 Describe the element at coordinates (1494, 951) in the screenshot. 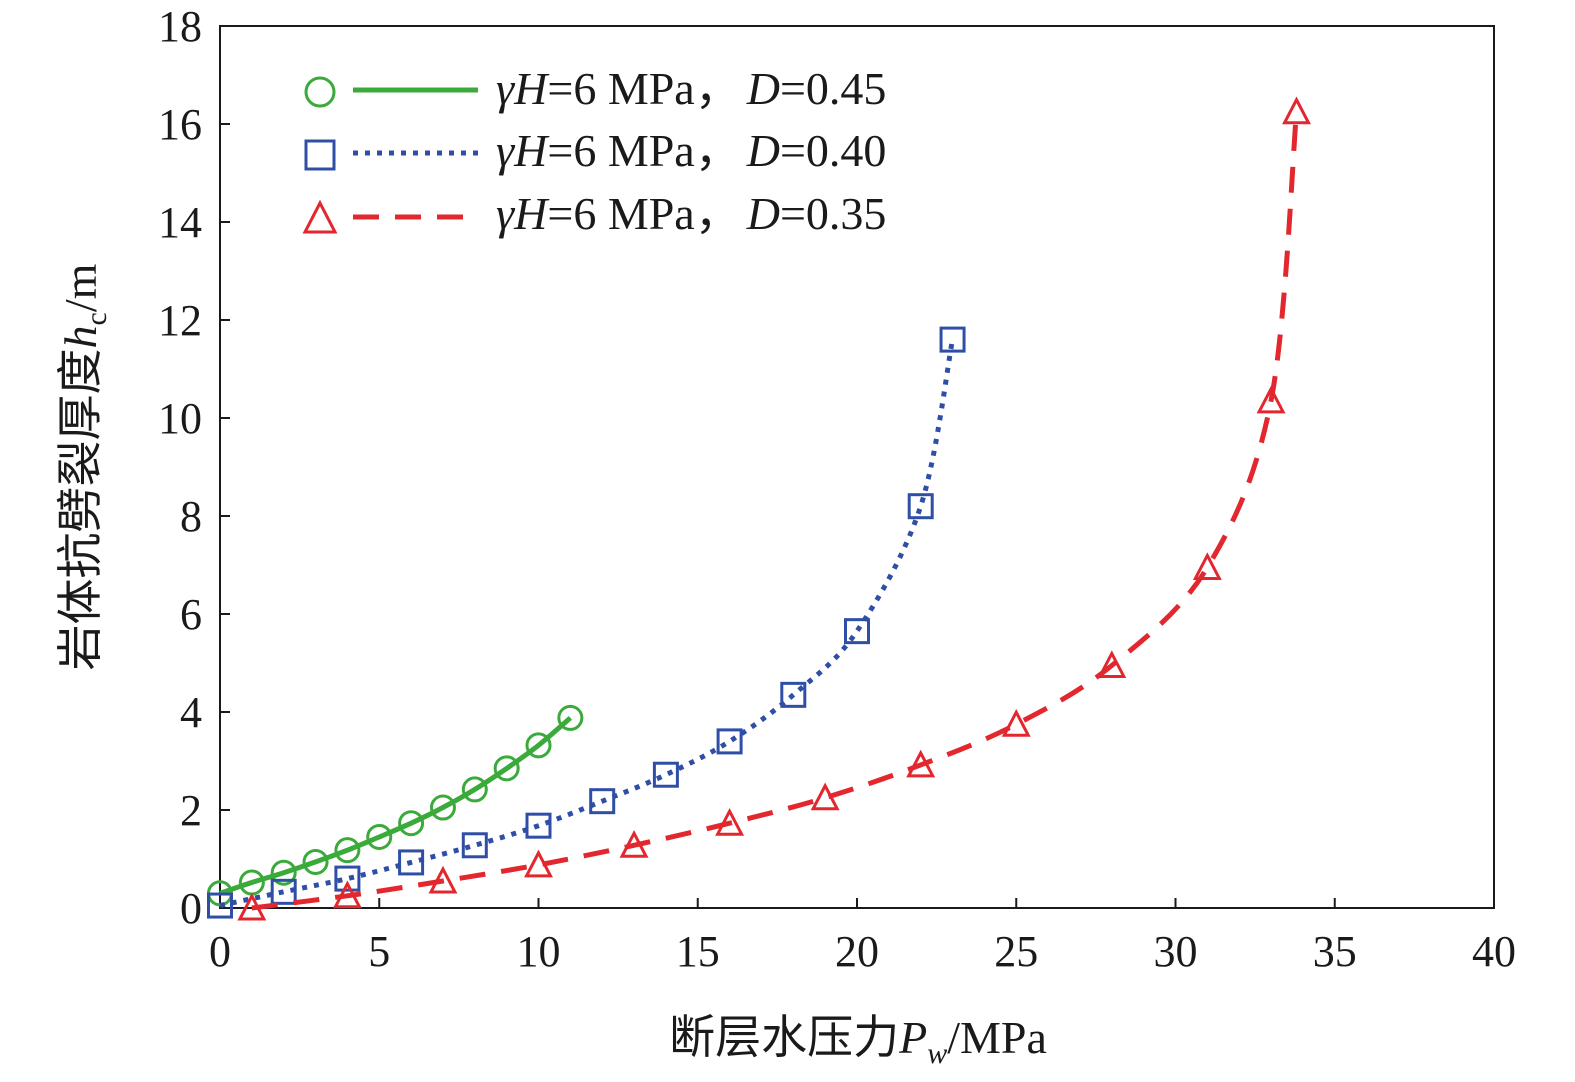

I see `x-tick-label: 40` at that location.